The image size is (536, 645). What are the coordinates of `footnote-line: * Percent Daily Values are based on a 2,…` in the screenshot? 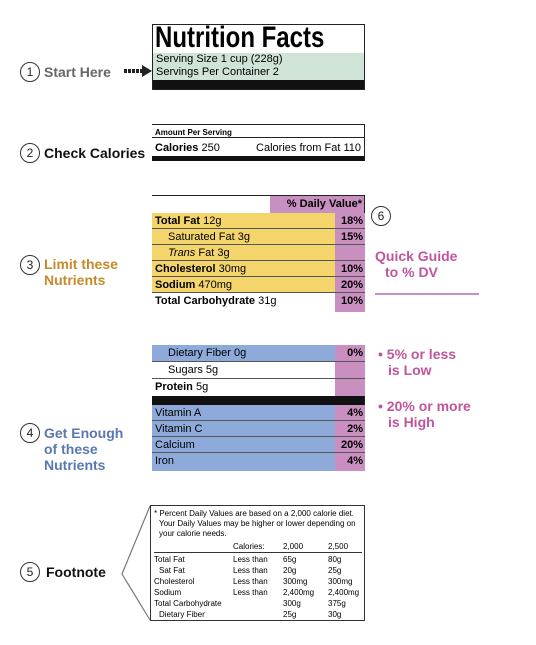 It's located at (254, 513).